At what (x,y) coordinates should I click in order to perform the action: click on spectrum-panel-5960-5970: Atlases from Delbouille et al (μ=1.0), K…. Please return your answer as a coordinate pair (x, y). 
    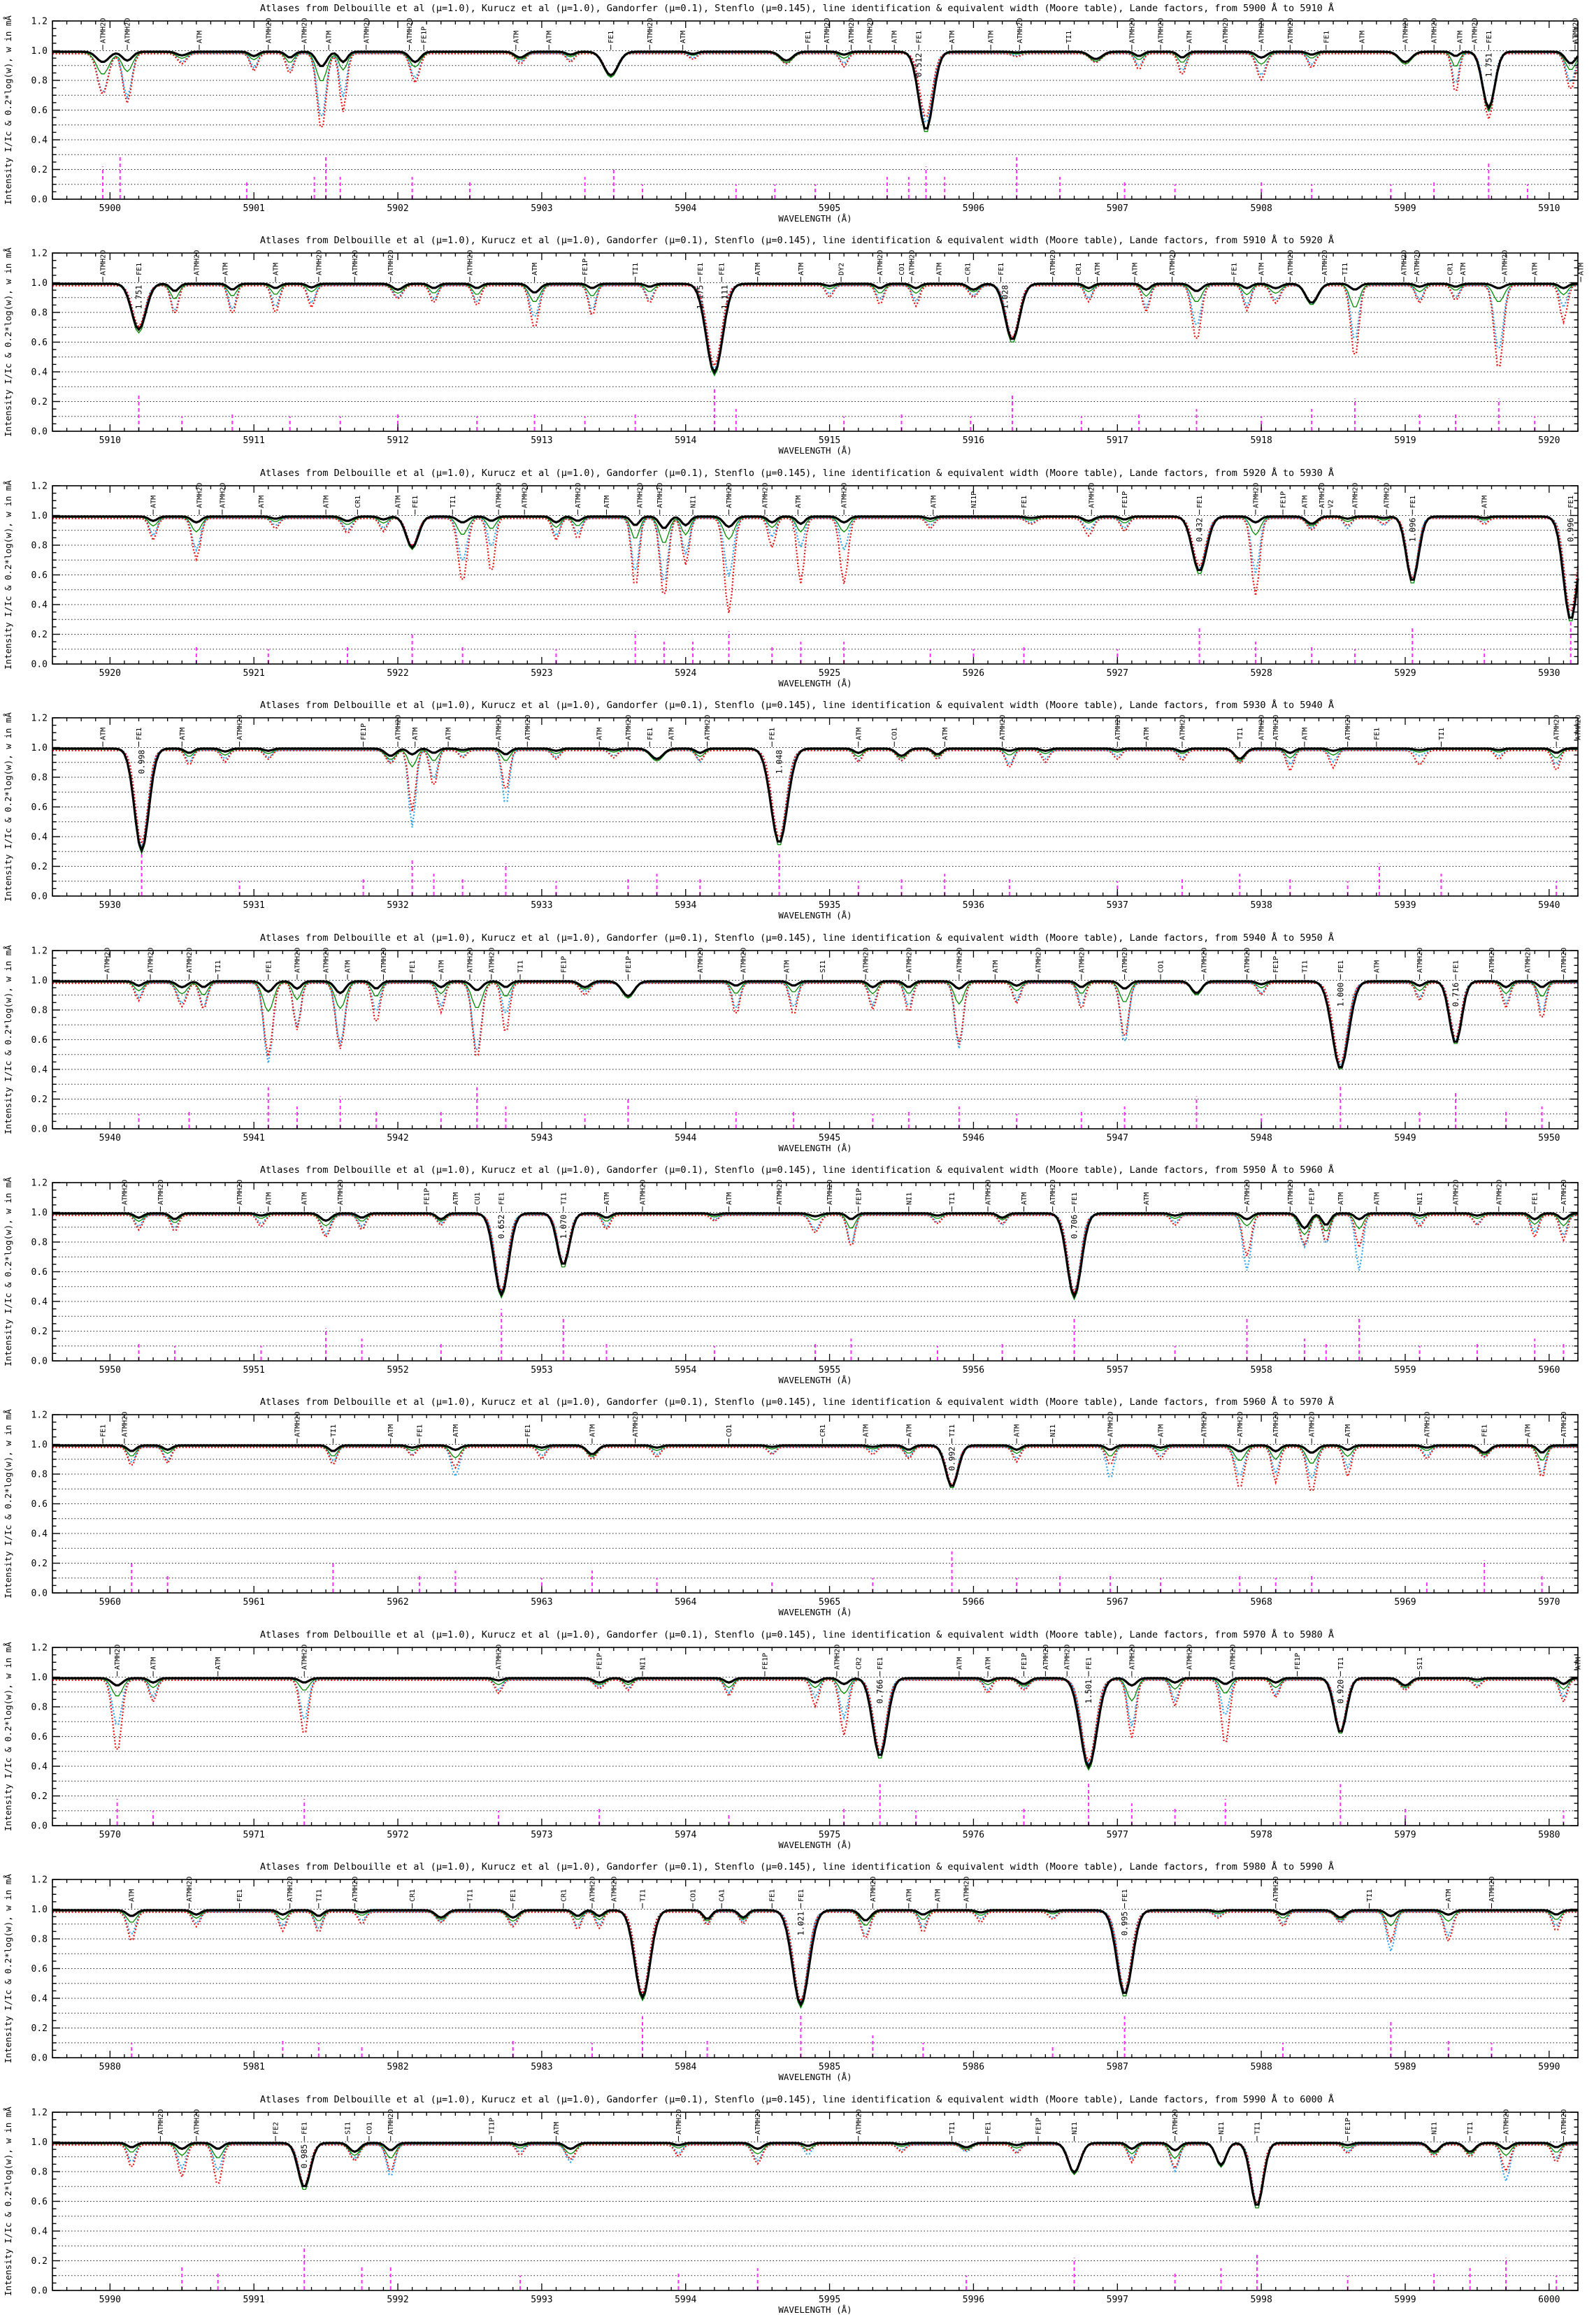
    Looking at the image, I should click on (797, 1510).